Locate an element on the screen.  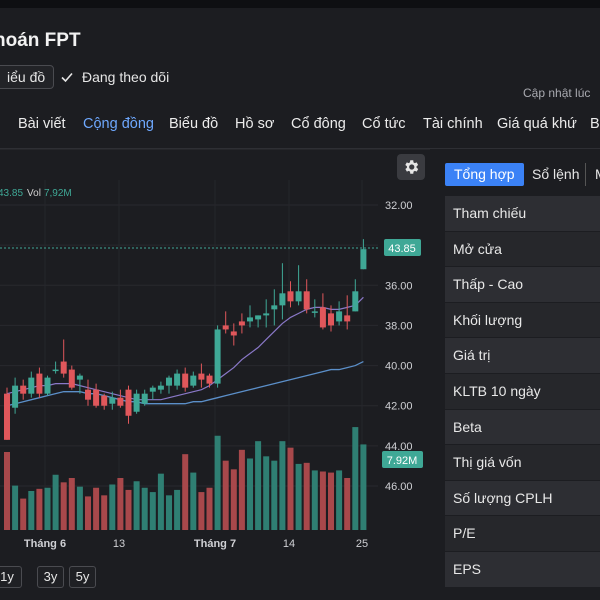
tab-gia-qua-khu: Giá quá khứ is located at coordinates (537, 124).